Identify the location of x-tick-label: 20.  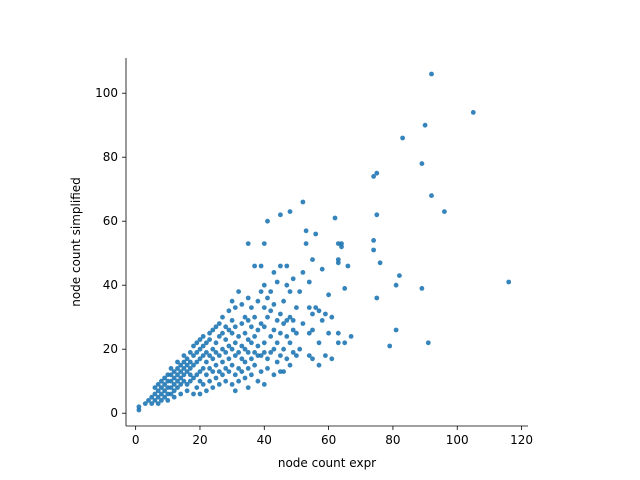
(199, 440).